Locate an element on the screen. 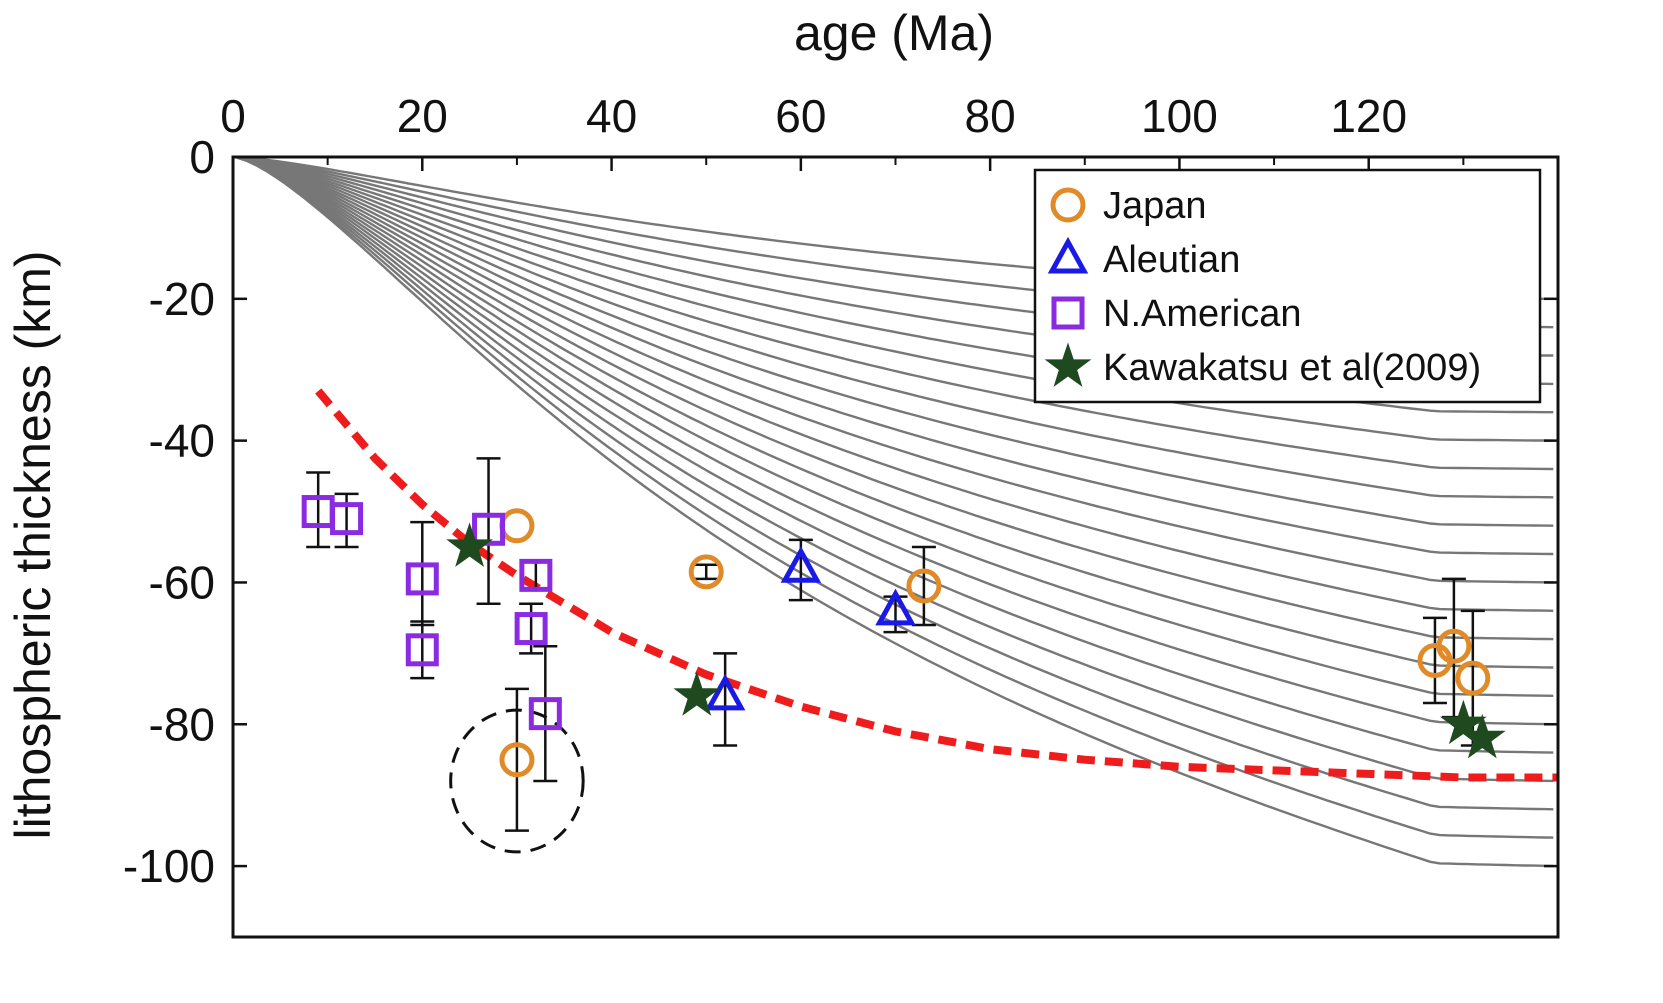  legend-box is located at coordinates (1287, 286).